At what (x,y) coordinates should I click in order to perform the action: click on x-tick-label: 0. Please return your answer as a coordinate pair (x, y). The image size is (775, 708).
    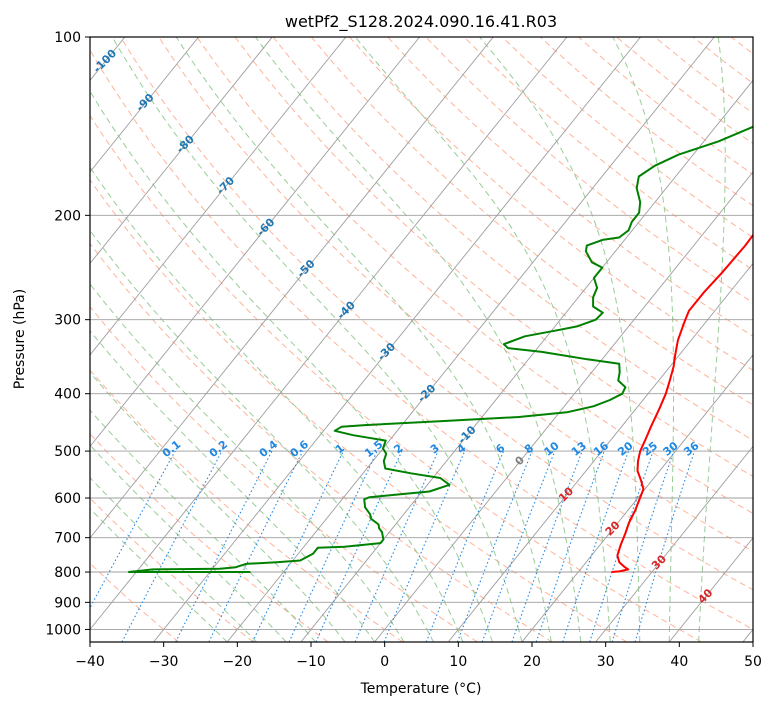
    Looking at the image, I should click on (384, 662).